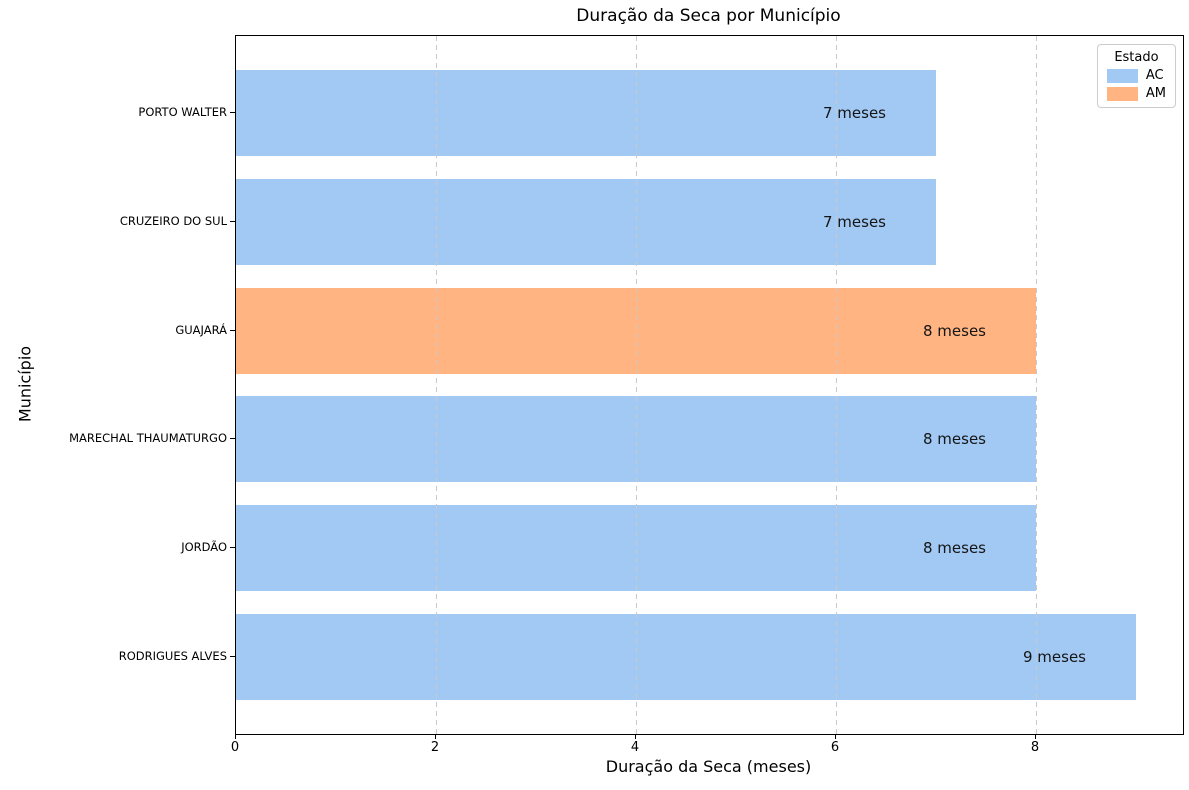  What do you see at coordinates (172, 656) in the screenshot?
I see `ytick-label: RODRIGUES ALVES` at bounding box center [172, 656].